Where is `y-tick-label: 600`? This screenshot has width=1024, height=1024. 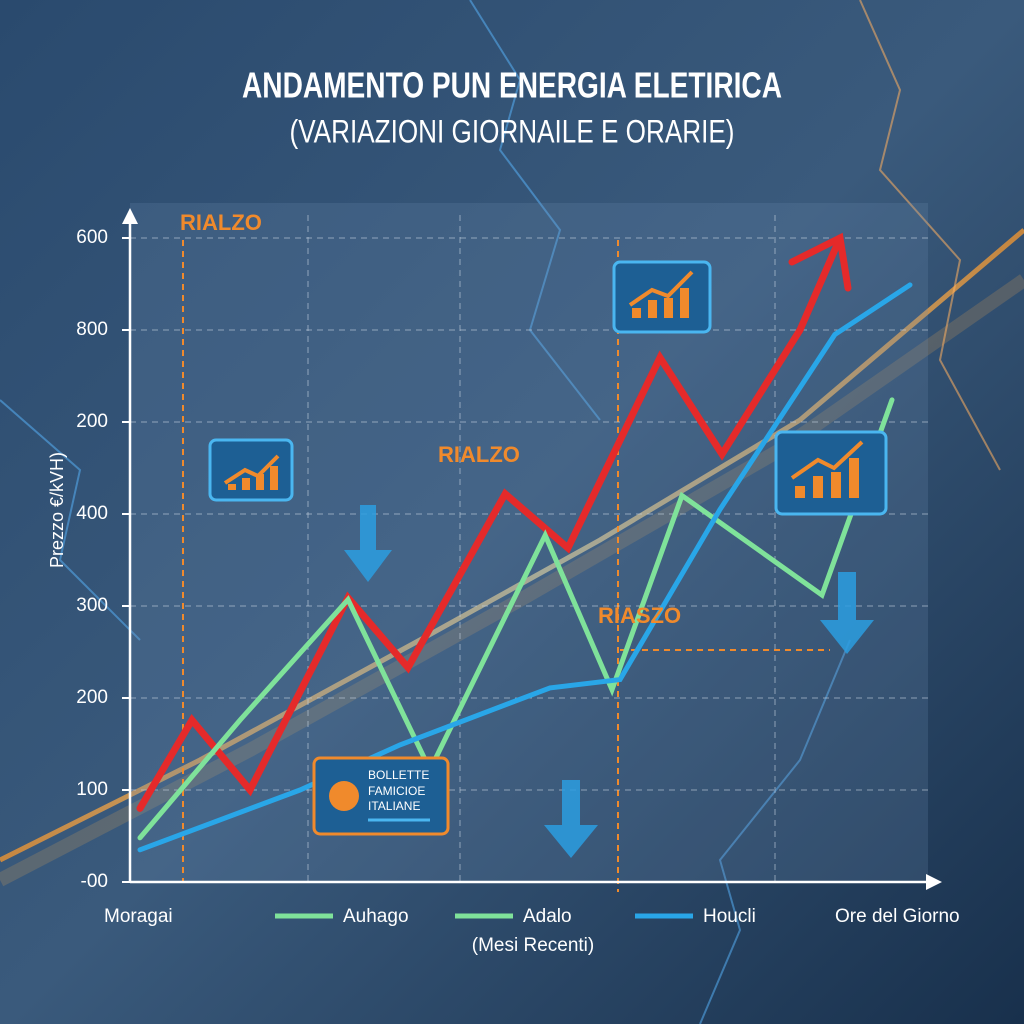
y-tick-label: 600 is located at coordinates (92, 237).